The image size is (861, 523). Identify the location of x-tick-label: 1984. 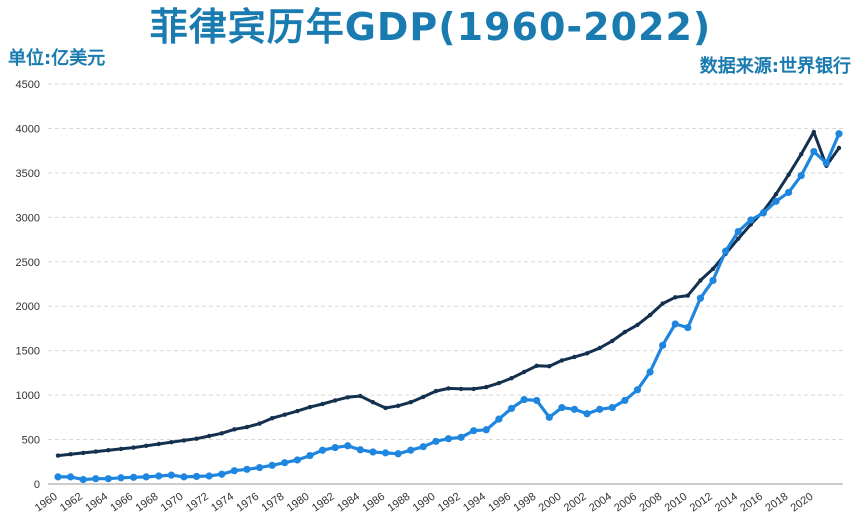
(348, 503).